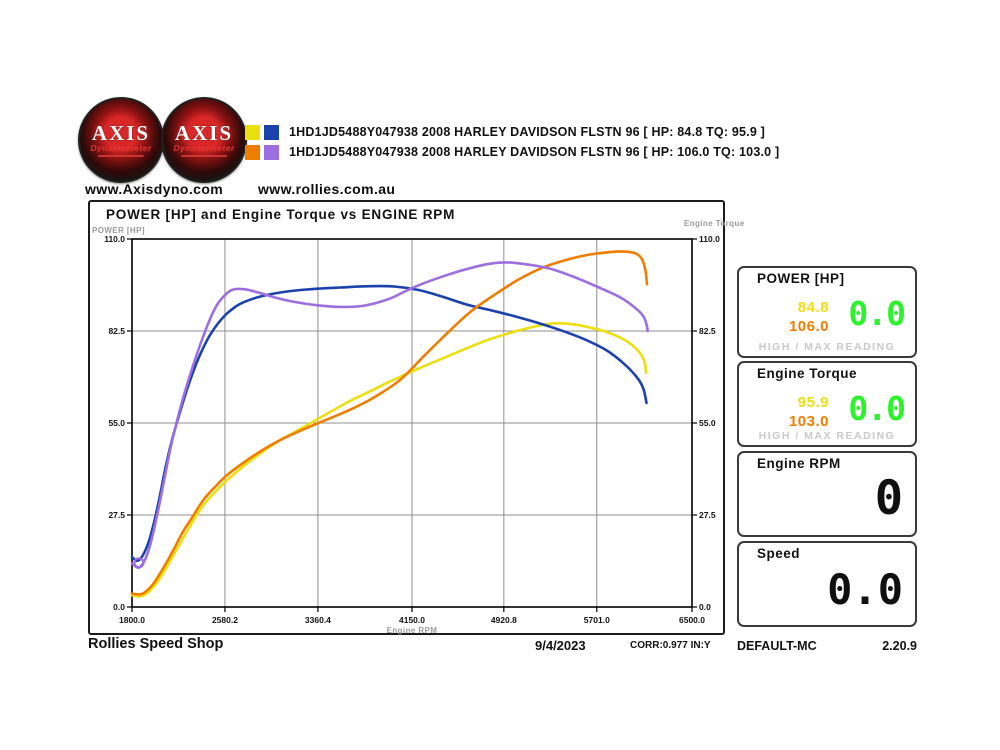  What do you see at coordinates (132, 620) in the screenshot?
I see `x-tick-label: 1800.0` at bounding box center [132, 620].